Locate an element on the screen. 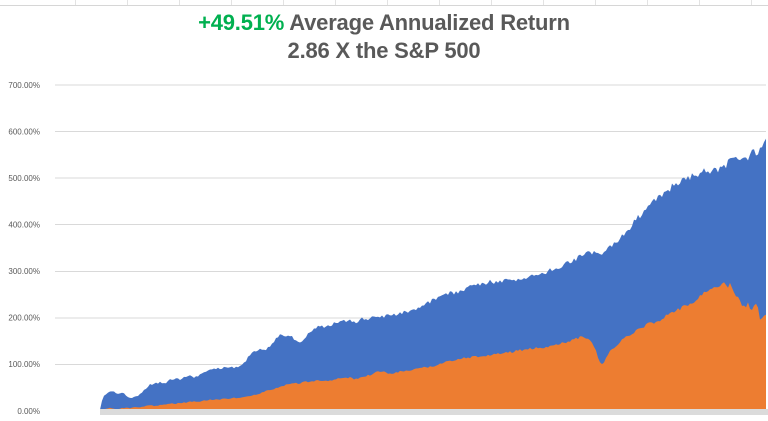 Image resolution: width=768 pixels, height=421 pixels. y-axis-label: 300.00% is located at coordinates (24, 271).